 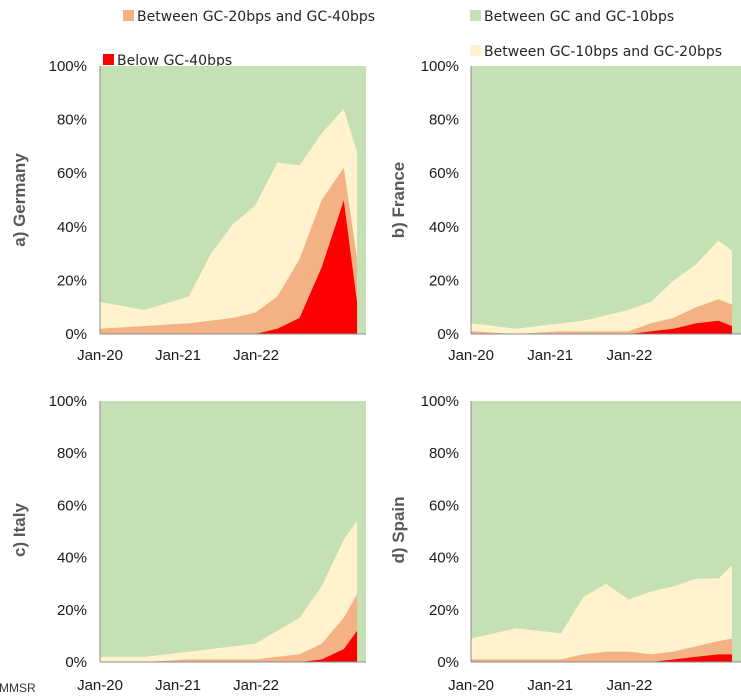 What do you see at coordinates (579, 17) in the screenshot?
I see `legend-label-gc_0_10: Between GC and GC-10bps` at bounding box center [579, 17].